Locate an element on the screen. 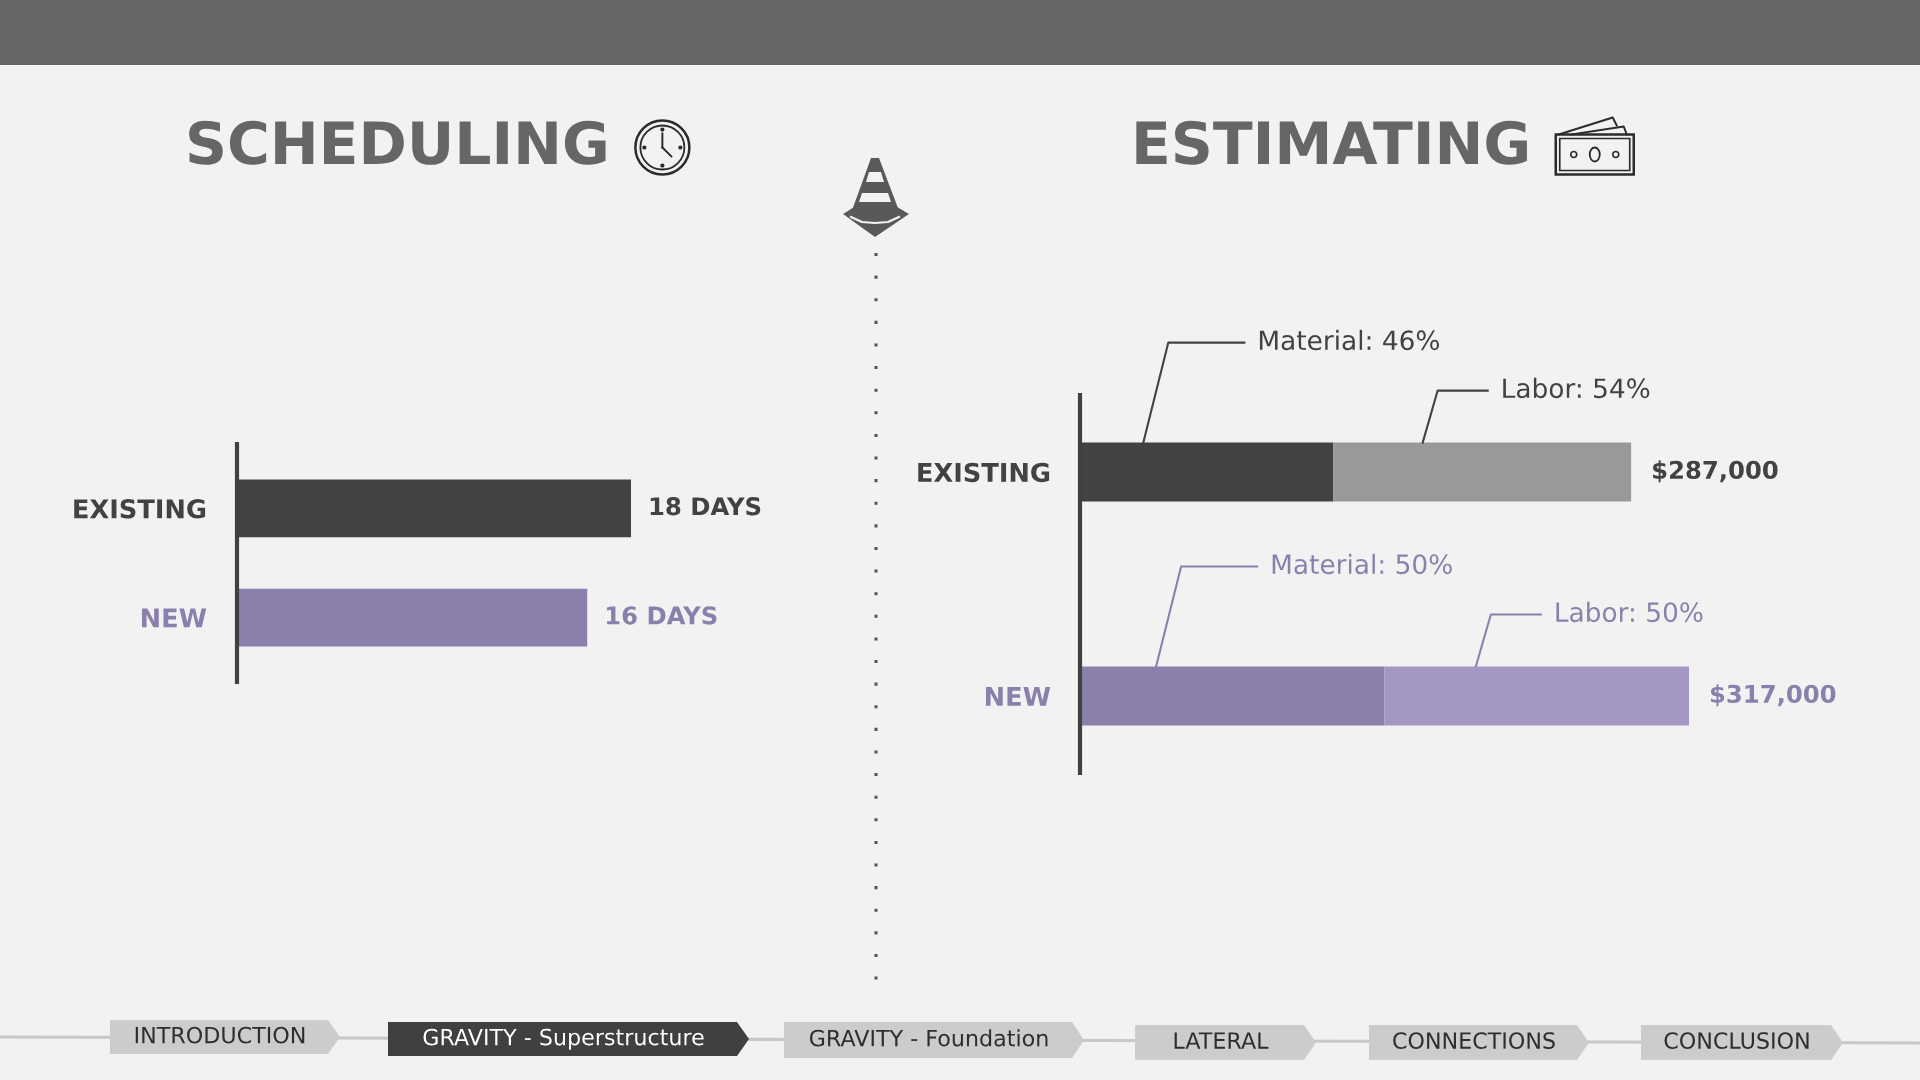 The width and height of the screenshot is (1920, 1080). chart-title: ESTIMATING is located at coordinates (1331, 142).